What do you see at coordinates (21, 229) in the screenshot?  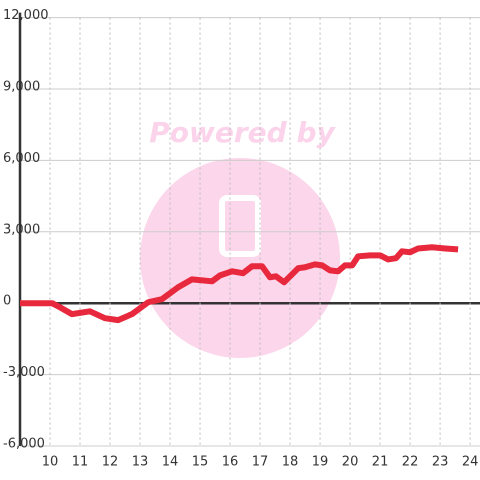 I see `y-tick-label: 3,000` at bounding box center [21, 229].